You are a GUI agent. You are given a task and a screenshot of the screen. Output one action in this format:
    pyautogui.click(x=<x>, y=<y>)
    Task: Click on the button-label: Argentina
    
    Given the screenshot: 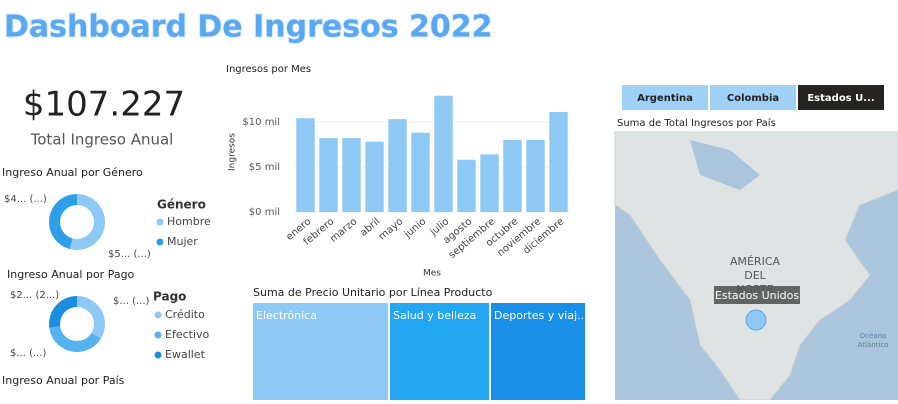 What is the action you would take?
    pyautogui.click(x=665, y=98)
    